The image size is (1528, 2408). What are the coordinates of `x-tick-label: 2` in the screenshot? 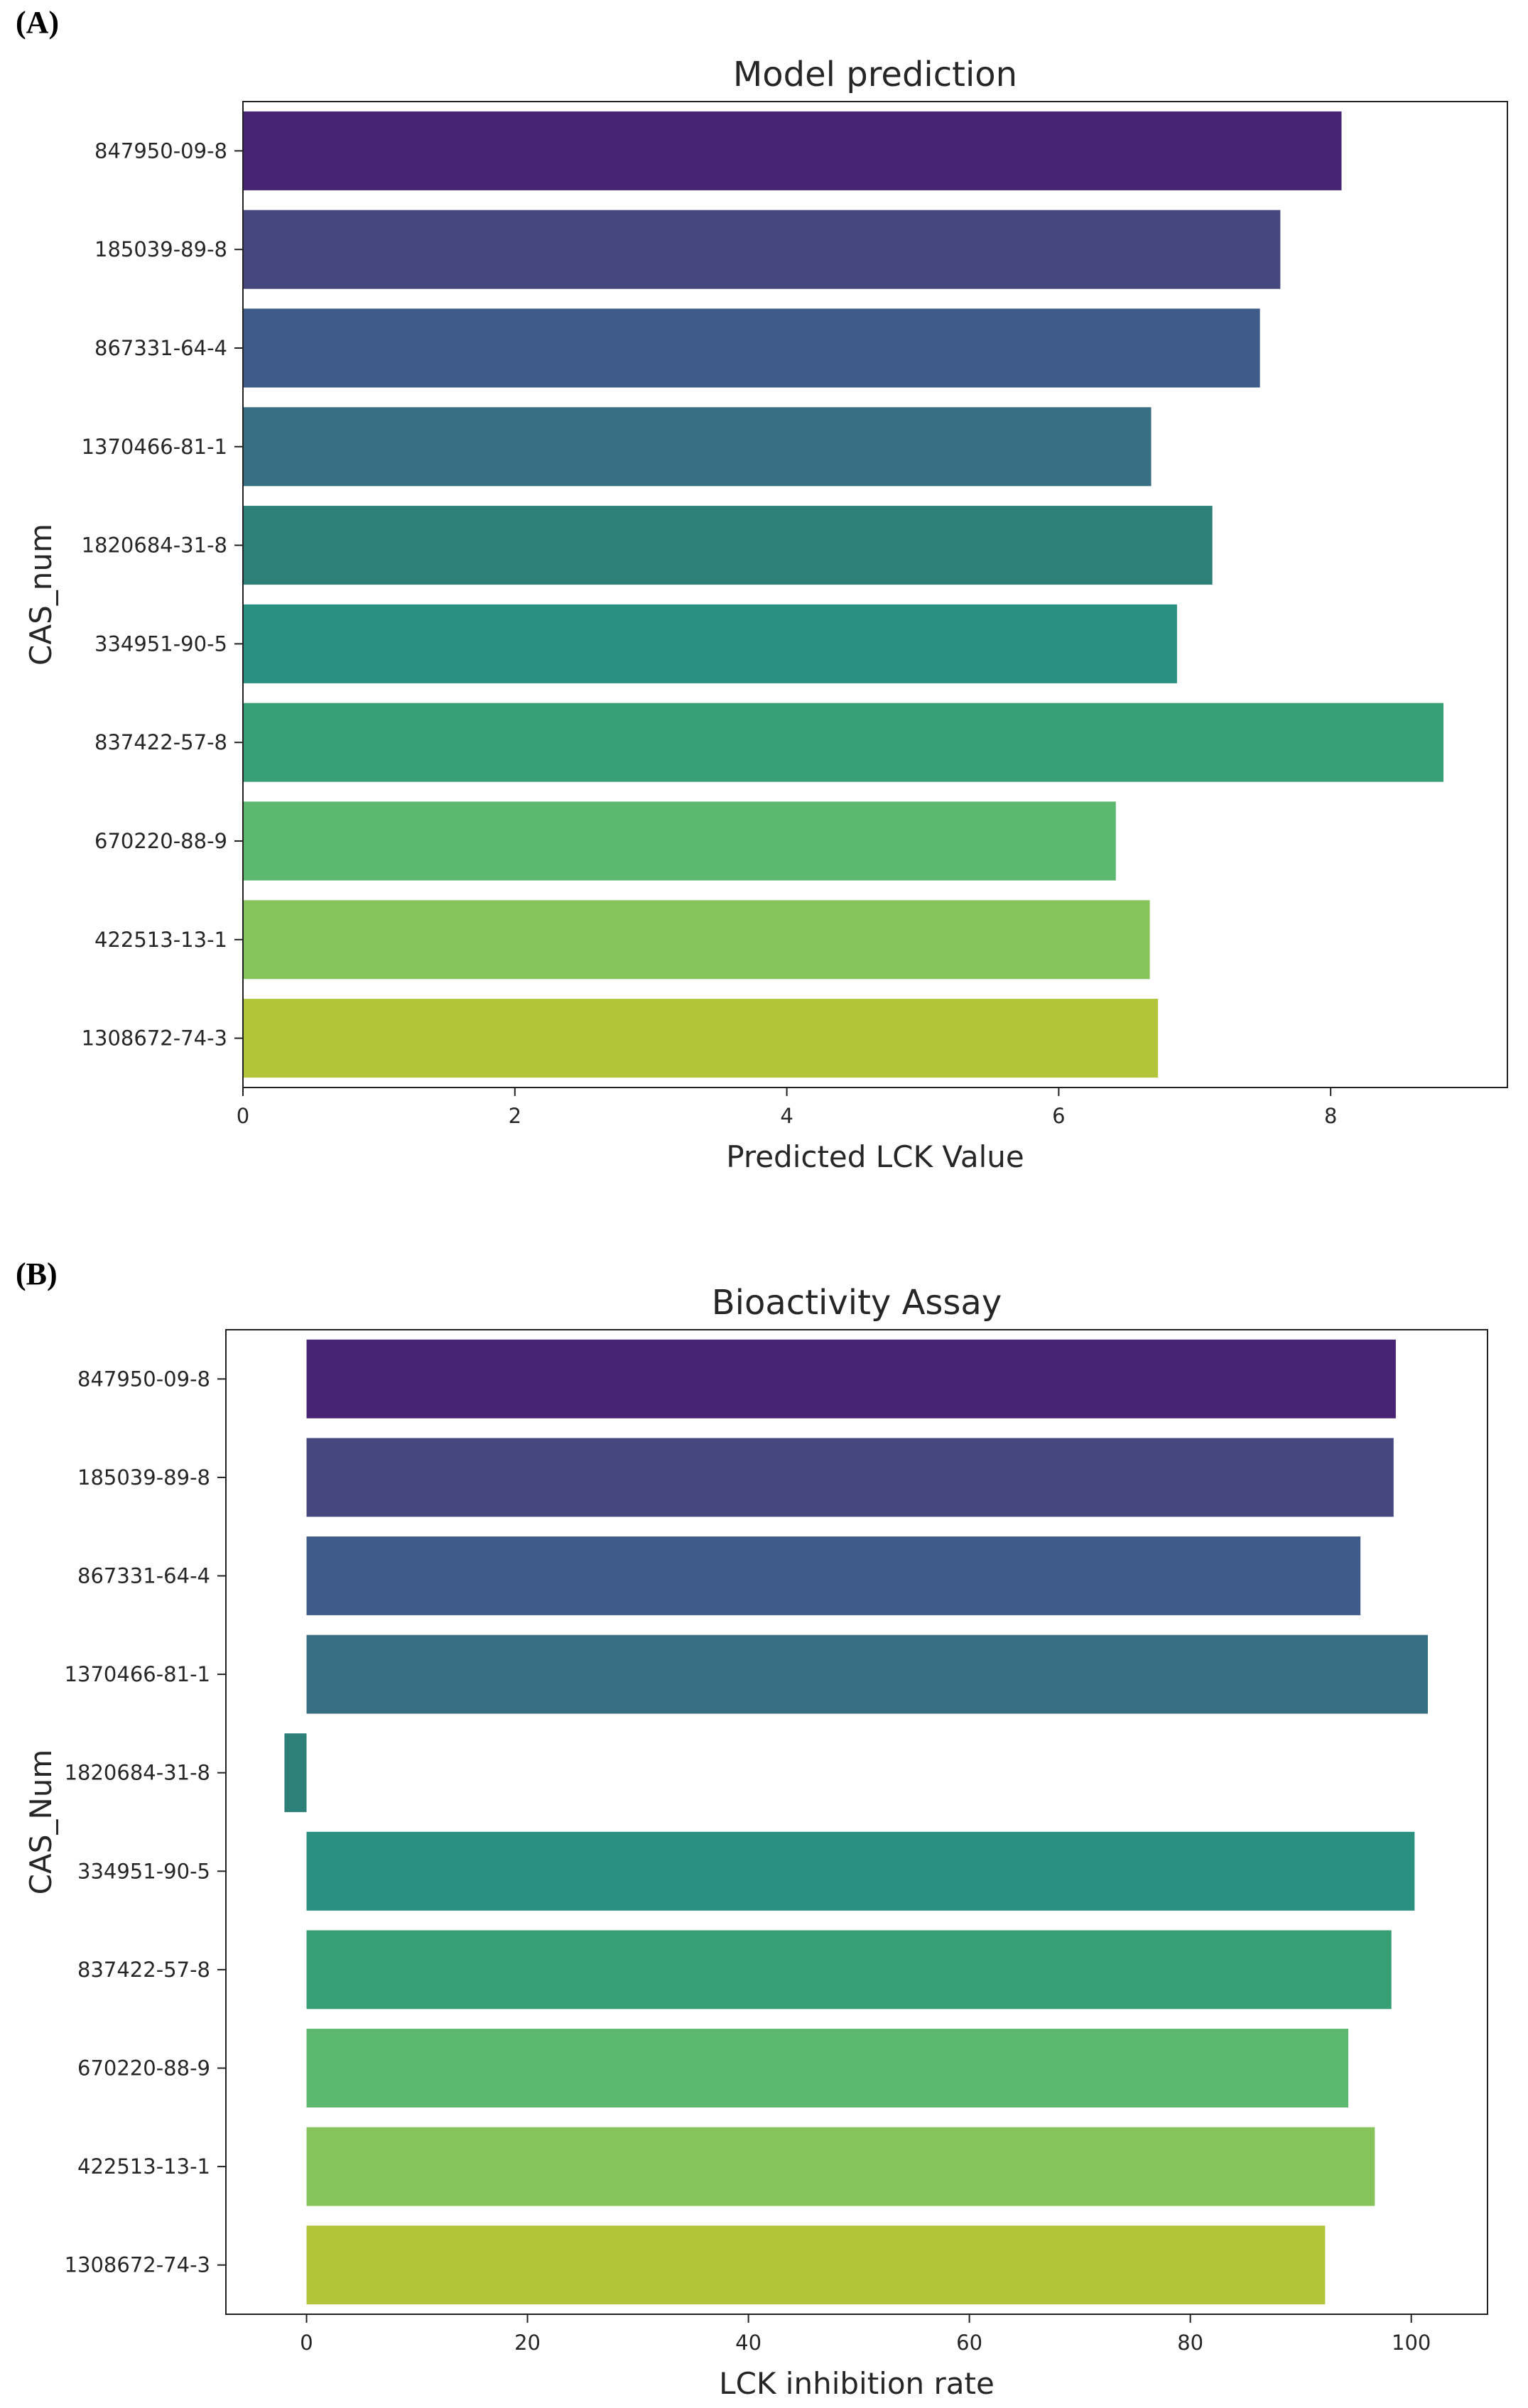 It's located at (515, 1116).